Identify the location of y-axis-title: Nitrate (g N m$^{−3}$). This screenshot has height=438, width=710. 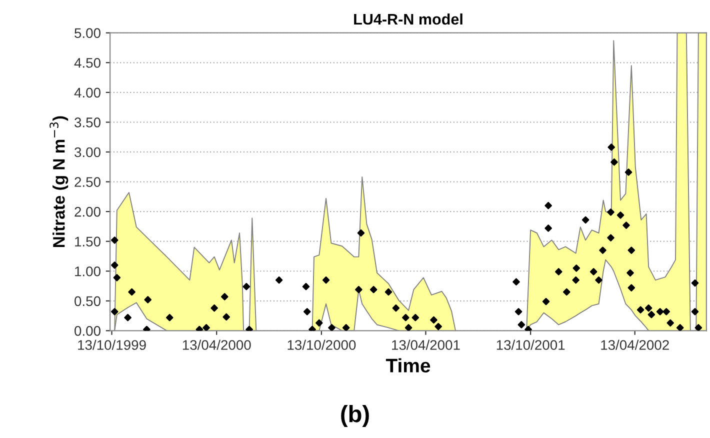
(59, 181).